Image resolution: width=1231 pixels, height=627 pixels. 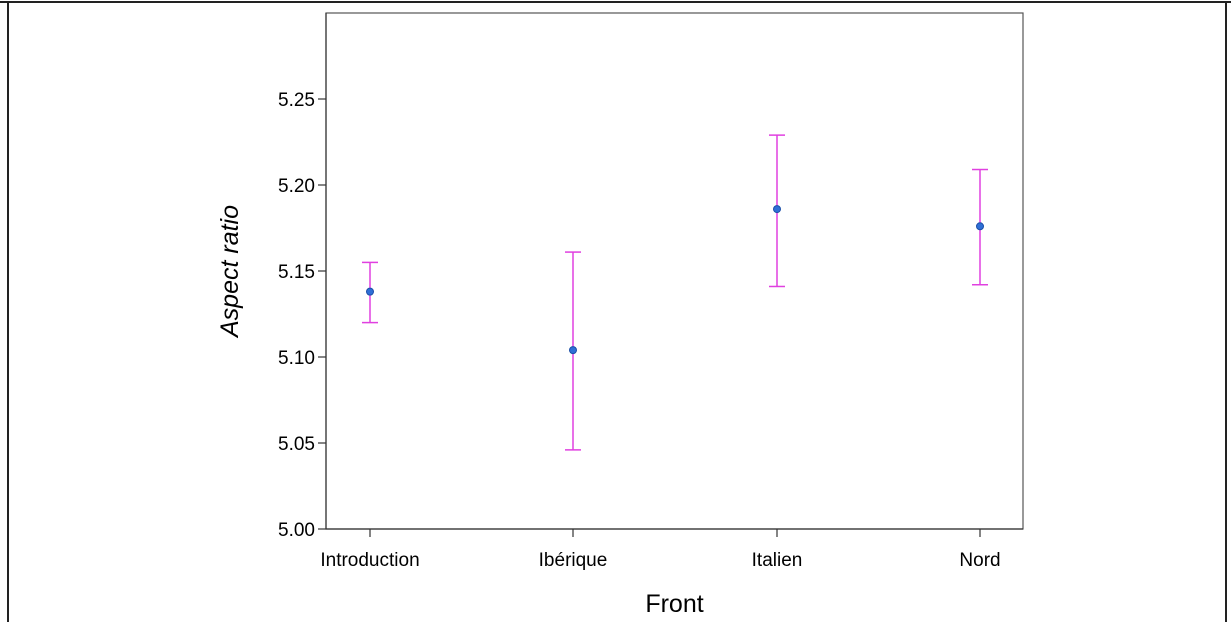 What do you see at coordinates (671, 549) in the screenshot?
I see `x-axis: Introduction Ibérique Italien Nord` at bounding box center [671, 549].